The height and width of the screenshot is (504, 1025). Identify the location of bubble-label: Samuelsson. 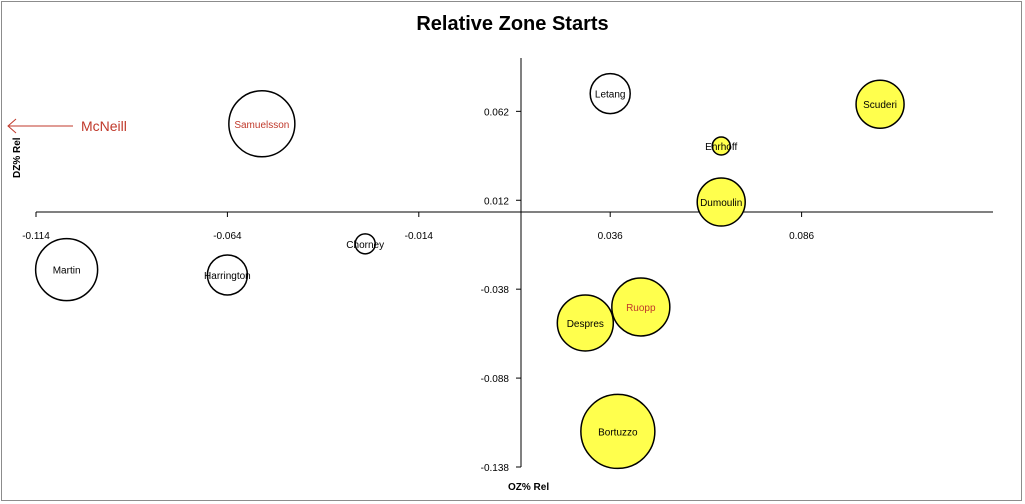
(261, 125).